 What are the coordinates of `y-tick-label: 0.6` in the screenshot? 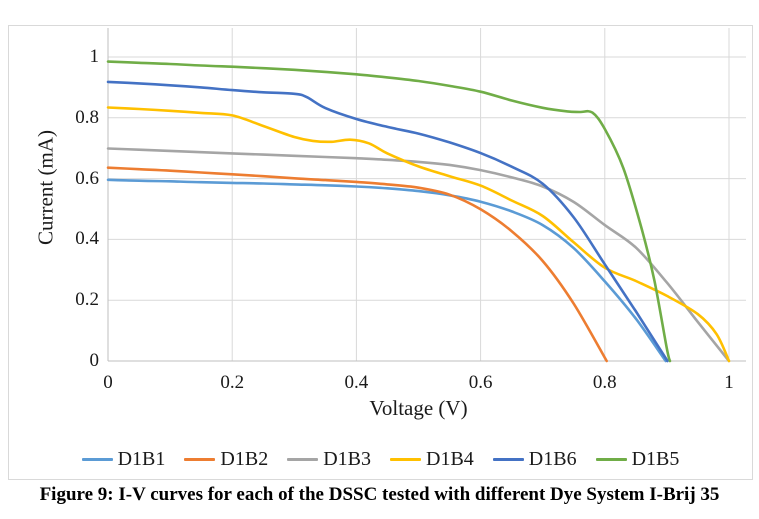 It's located at (87, 178).